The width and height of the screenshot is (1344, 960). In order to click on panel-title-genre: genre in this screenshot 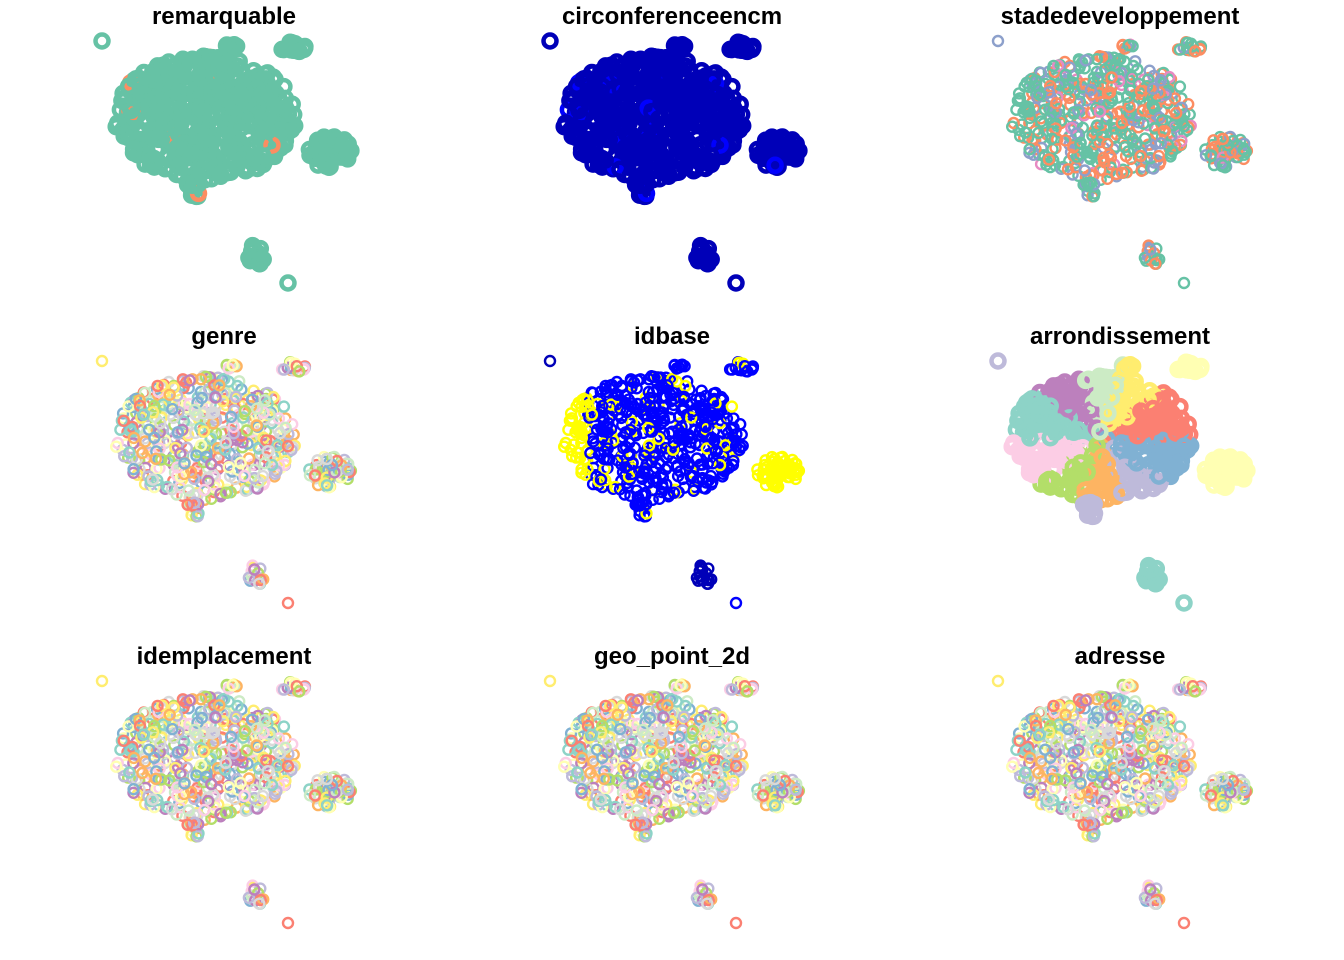, I will do `click(223, 336)`.